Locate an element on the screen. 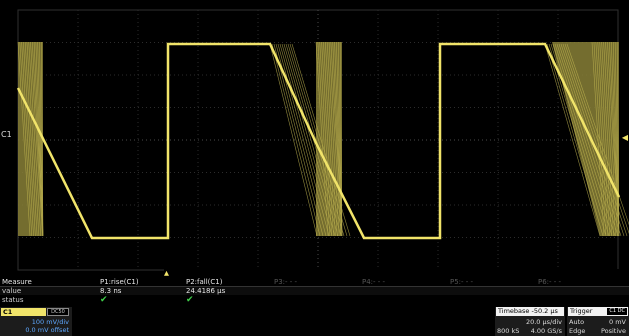 Image resolution: width=629 pixels, height=336 pixels. timebase-title: Timebase -50.2 µs is located at coordinates (530, 311).